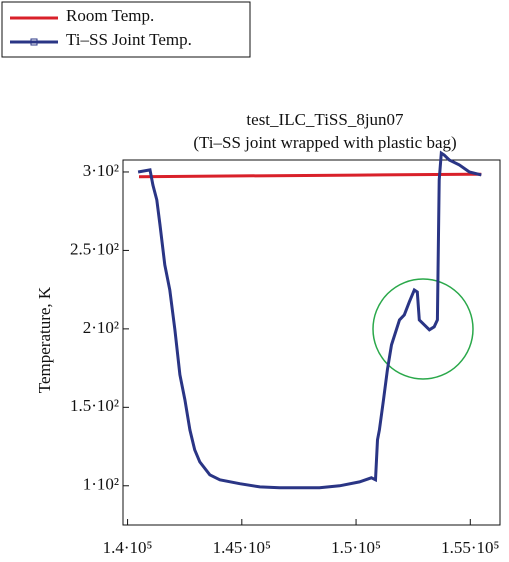 The image size is (509, 562). What do you see at coordinates (94, 248) in the screenshot?
I see `y-tick-label: 2.5·10²` at bounding box center [94, 248].